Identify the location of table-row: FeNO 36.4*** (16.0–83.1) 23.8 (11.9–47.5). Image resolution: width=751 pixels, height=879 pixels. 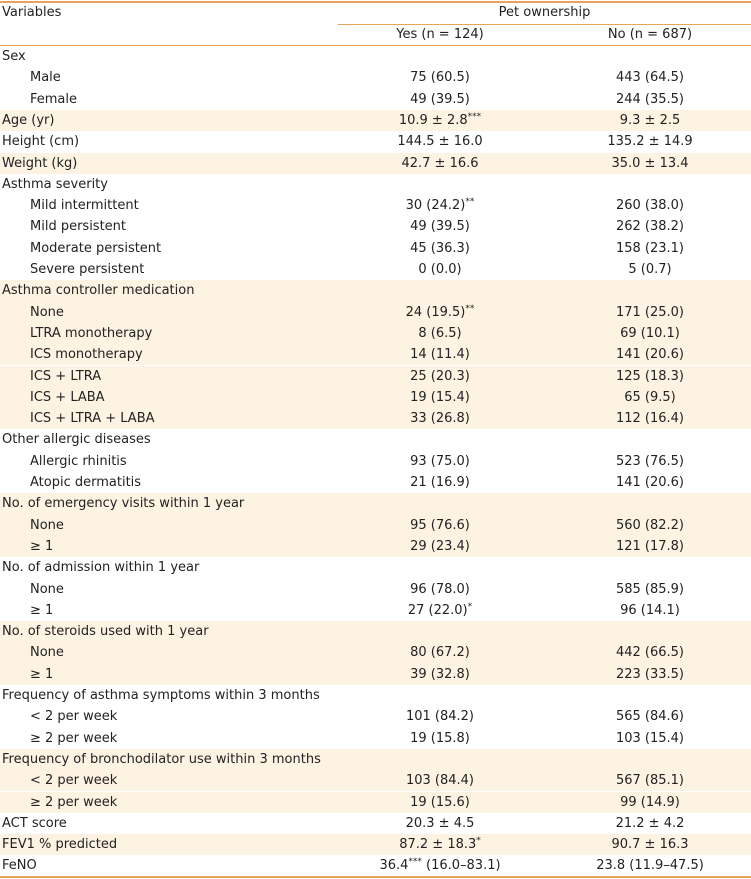
(375, 865).